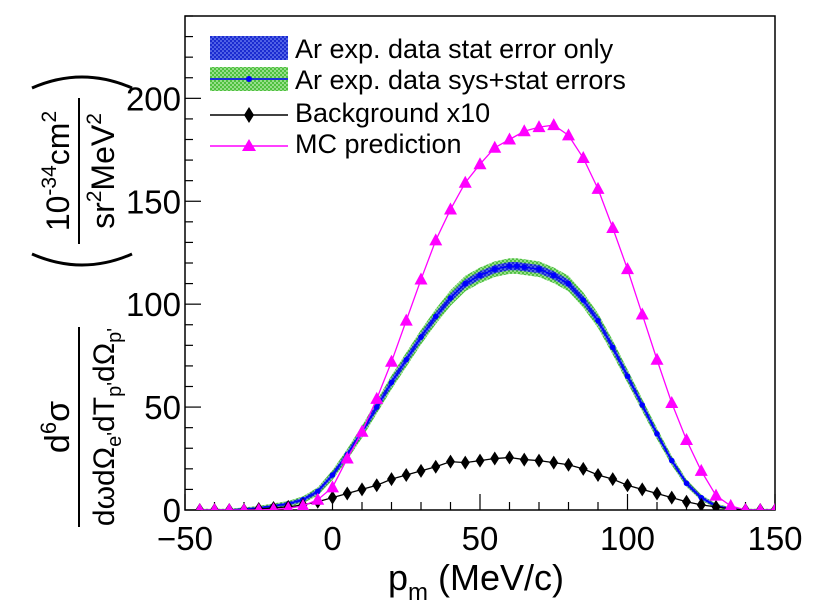 Image resolution: width=830 pixels, height=605 pixels. What do you see at coordinates (496, 577) in the screenshot?
I see `x-axis-title-unit: (MeV/c)` at bounding box center [496, 577].